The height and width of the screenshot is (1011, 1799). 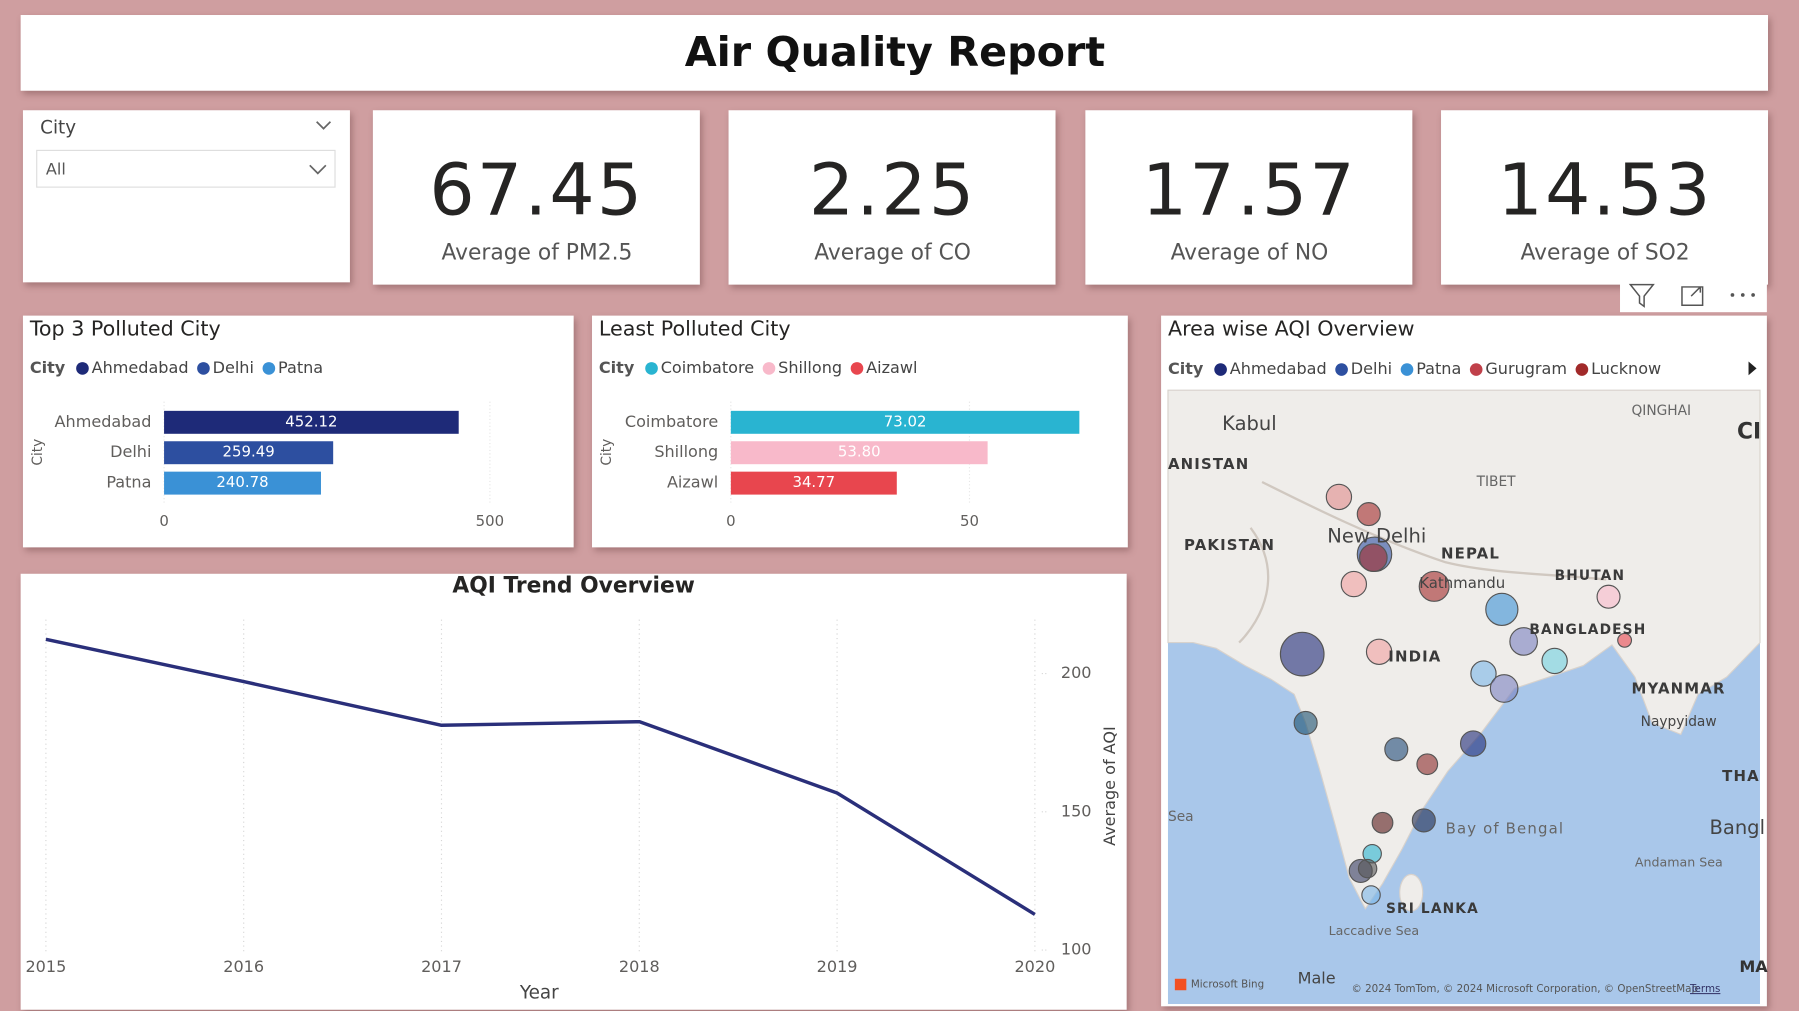 What do you see at coordinates (1181, 817) in the screenshot?
I see `map-place: Sea` at bounding box center [1181, 817].